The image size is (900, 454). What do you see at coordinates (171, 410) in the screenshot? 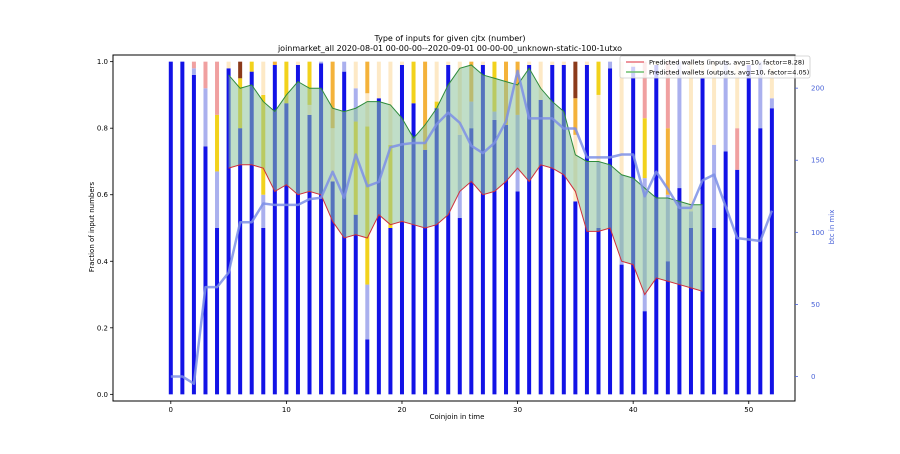
I see `x-tick-label: 0` at bounding box center [171, 410].